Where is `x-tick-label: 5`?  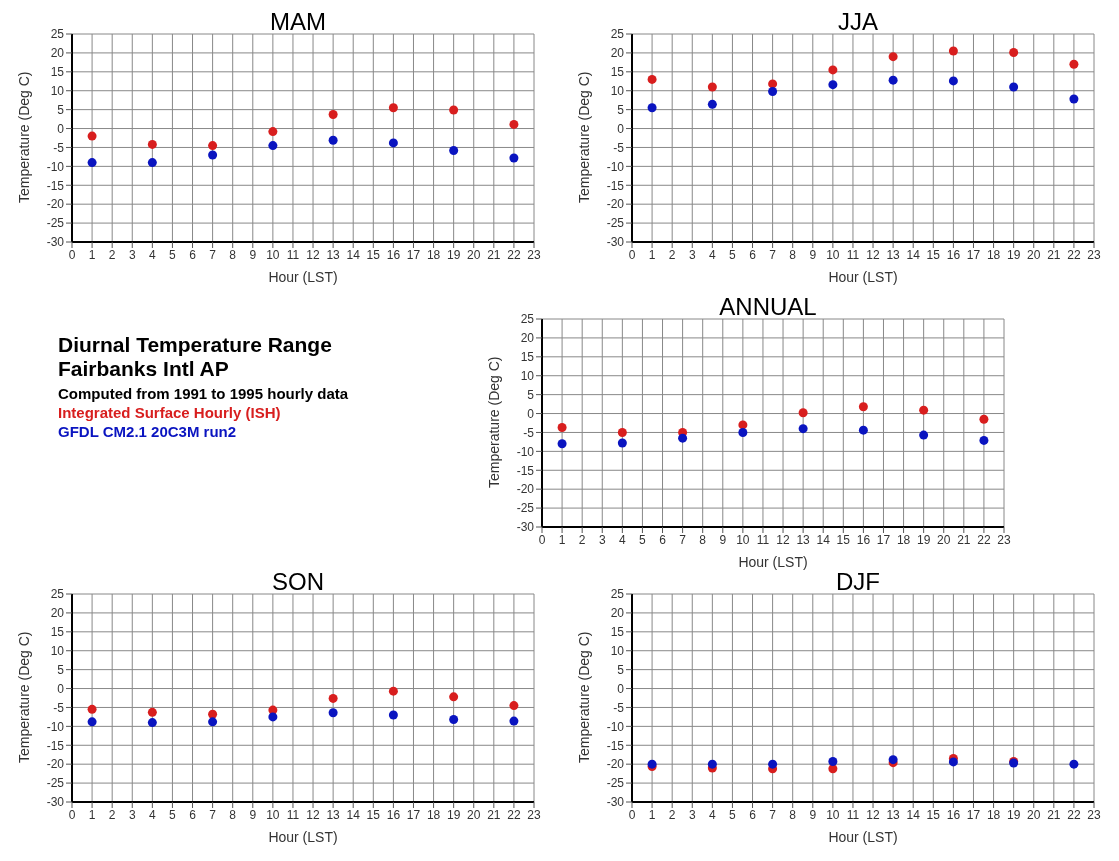
x-tick-label: 5 is located at coordinates (643, 539).